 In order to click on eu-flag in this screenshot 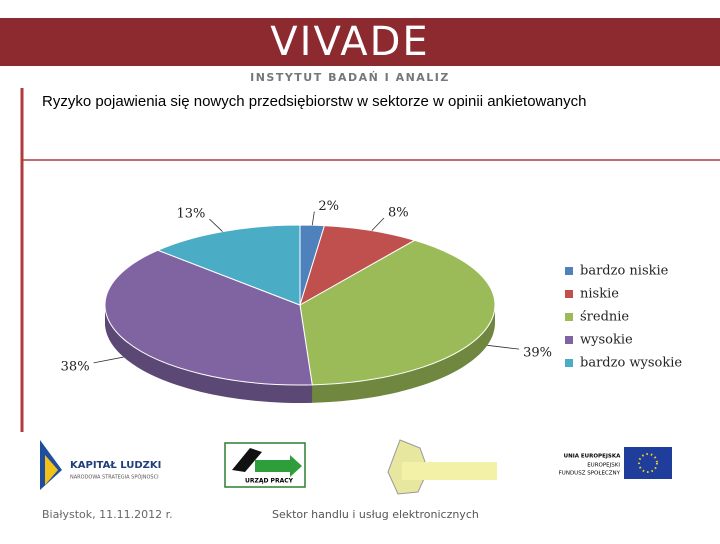, I will do `click(648, 463)`.